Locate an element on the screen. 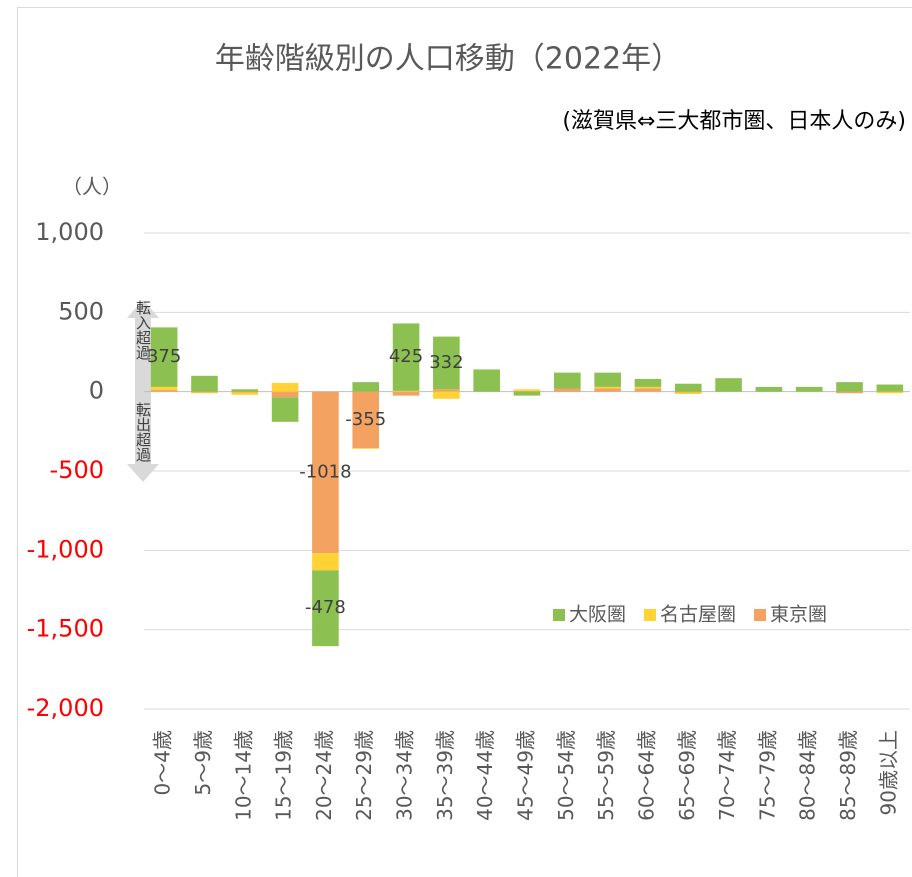 The image size is (912, 877). annotation: 転出超過 is located at coordinates (143, 432).